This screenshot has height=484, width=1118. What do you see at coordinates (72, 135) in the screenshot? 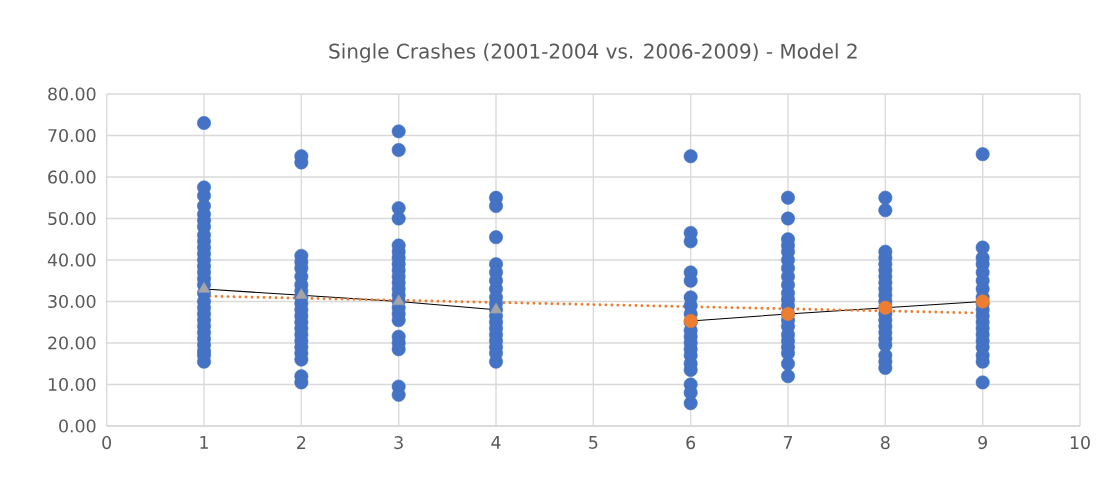
I see `y-tick-label: 70.00` at bounding box center [72, 135].